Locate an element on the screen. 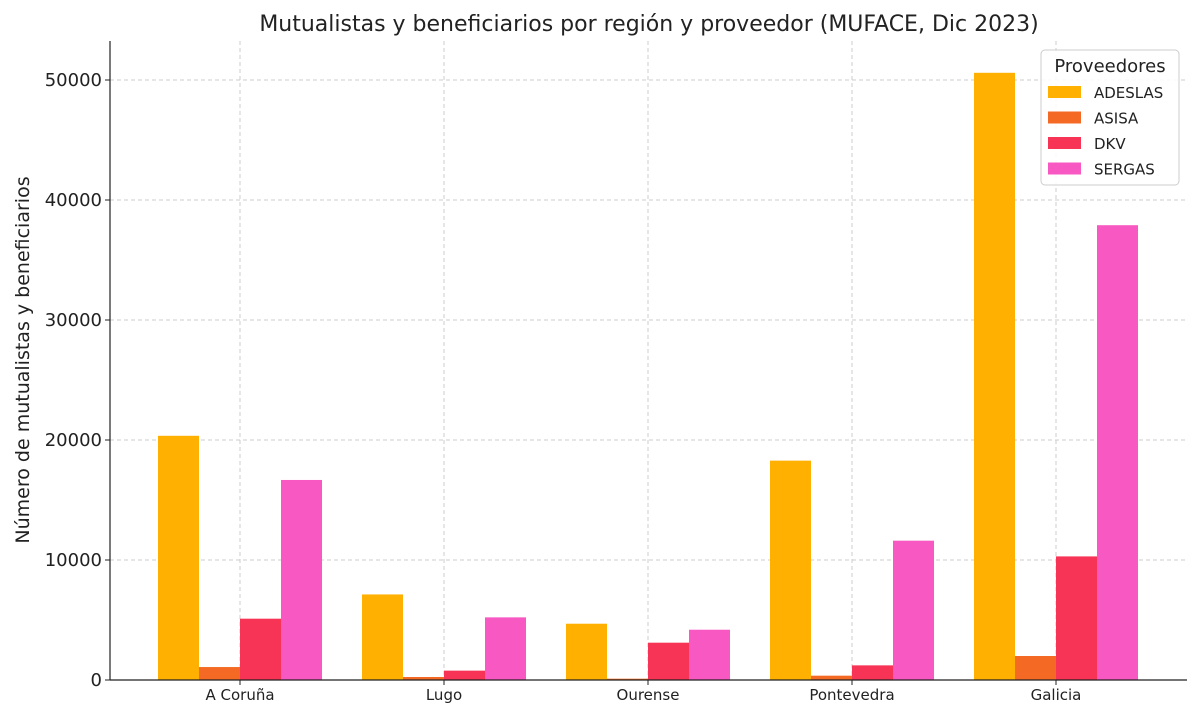  legend-box is located at coordinates (1110, 117).